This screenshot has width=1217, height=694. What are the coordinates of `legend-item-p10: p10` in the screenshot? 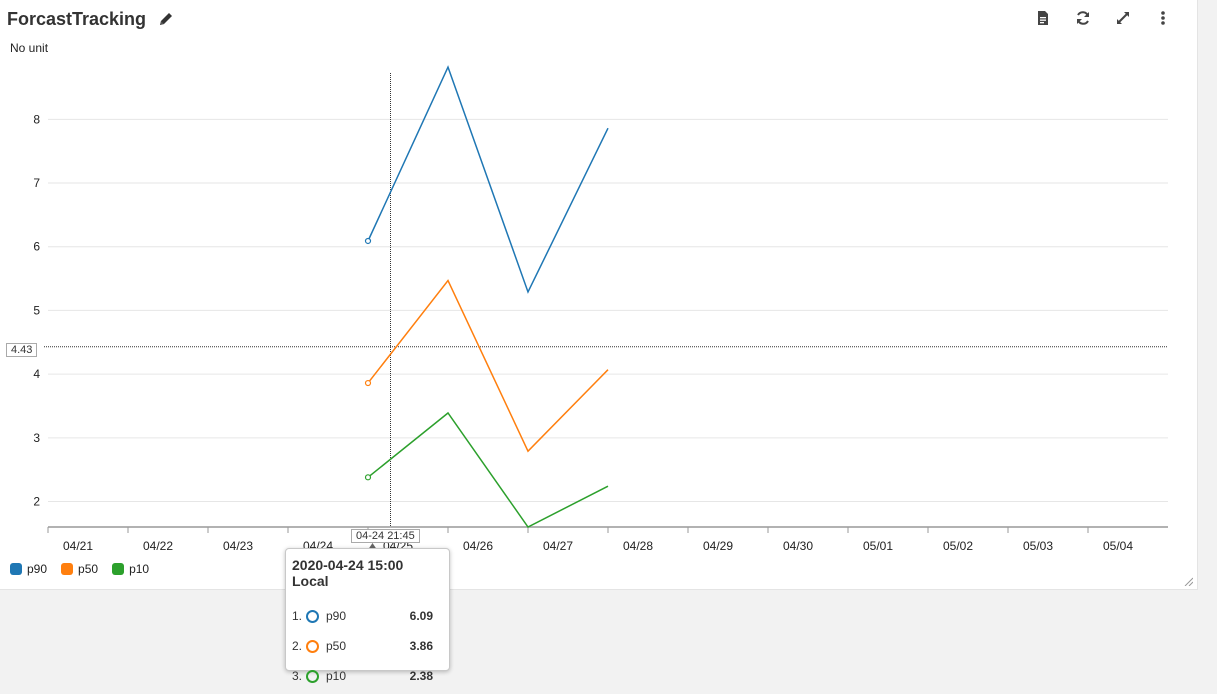 It's located at (130, 569).